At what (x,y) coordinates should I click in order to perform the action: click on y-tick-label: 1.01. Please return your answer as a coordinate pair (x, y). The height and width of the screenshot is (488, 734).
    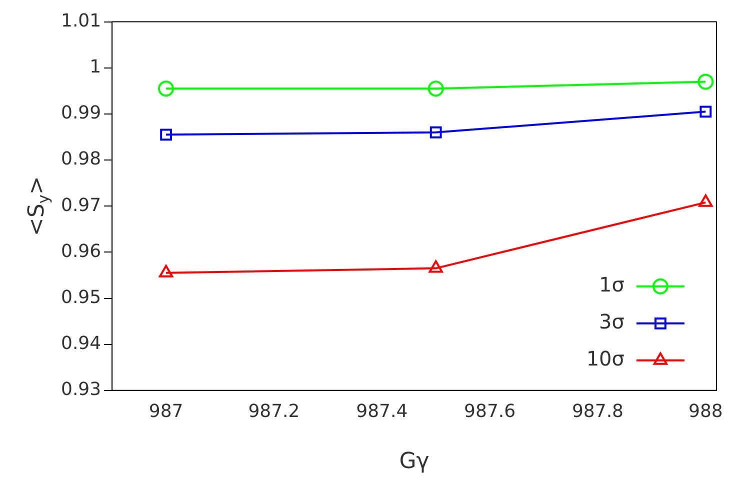
    Looking at the image, I should click on (81, 21).